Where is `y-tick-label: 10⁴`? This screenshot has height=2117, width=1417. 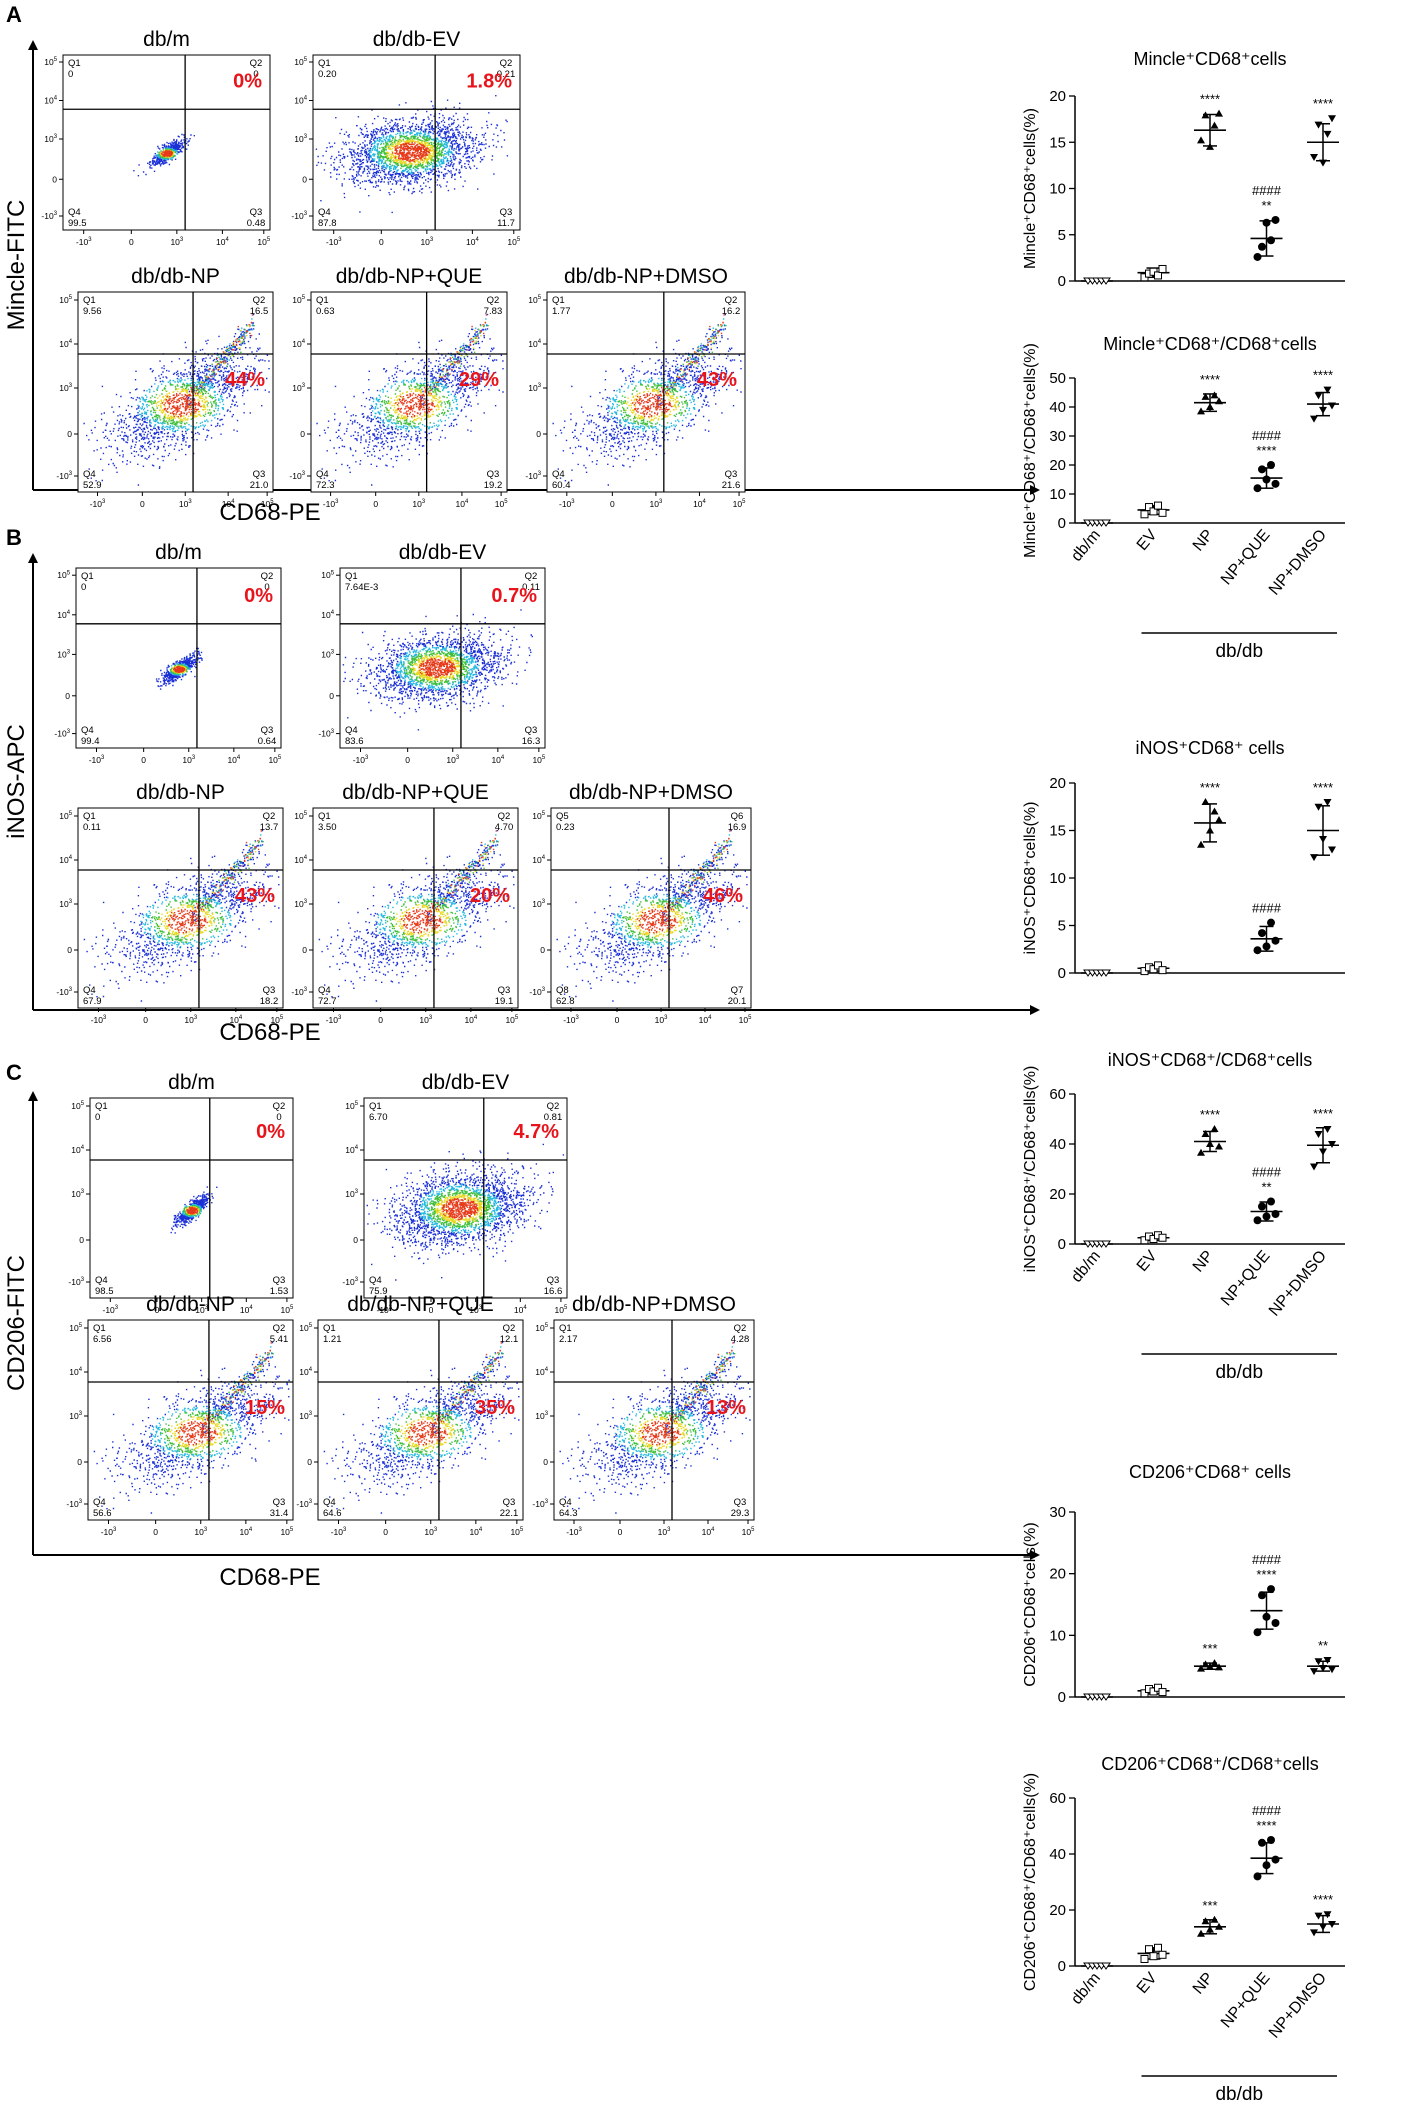 y-tick-label: 10⁴ is located at coordinates (541, 1372).